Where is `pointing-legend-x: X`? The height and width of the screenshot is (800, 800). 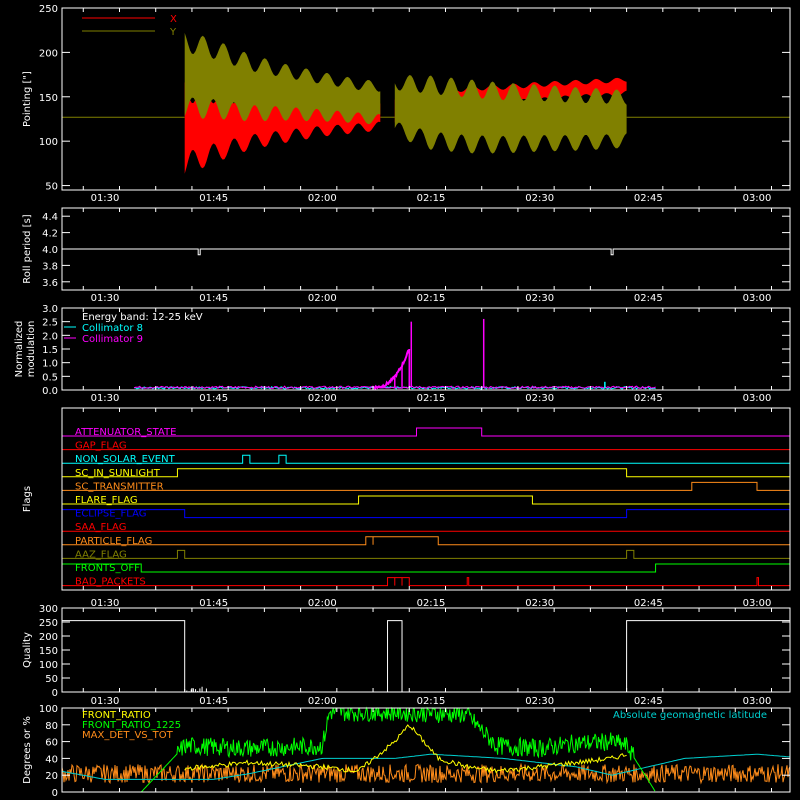
pointing-legend-x: X is located at coordinates (173, 19).